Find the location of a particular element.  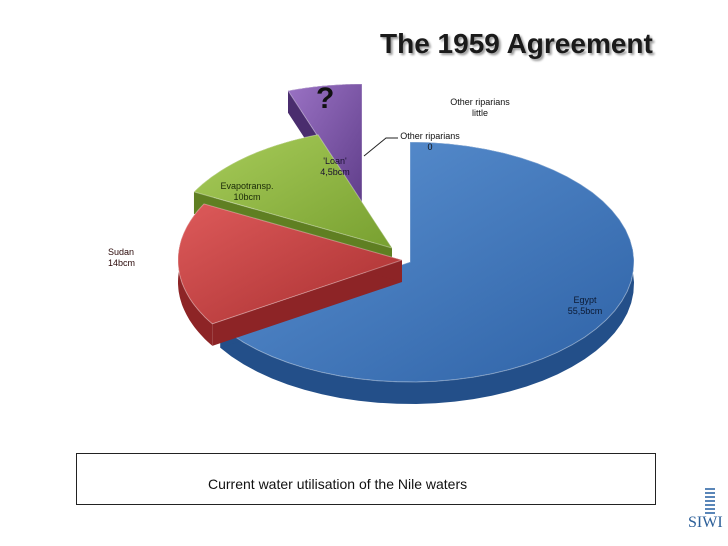

question-mark: ? is located at coordinates (325, 98).